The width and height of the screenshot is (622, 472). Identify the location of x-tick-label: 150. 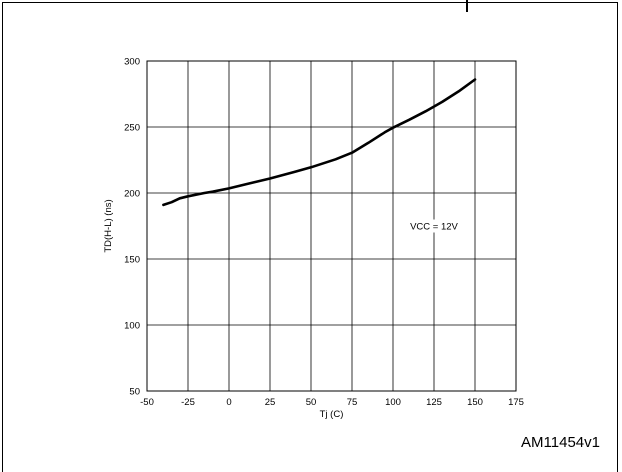
(475, 402).